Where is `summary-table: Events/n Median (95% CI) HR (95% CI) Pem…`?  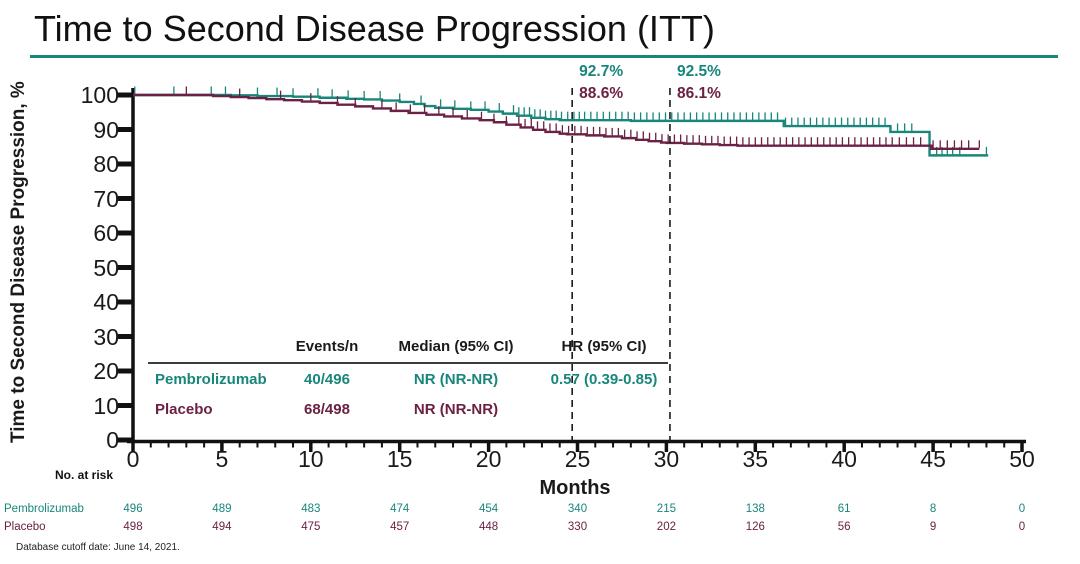
summary-table: Events/n Median (95% CI) HR (95% CI) Pem… is located at coordinates (408, 377).